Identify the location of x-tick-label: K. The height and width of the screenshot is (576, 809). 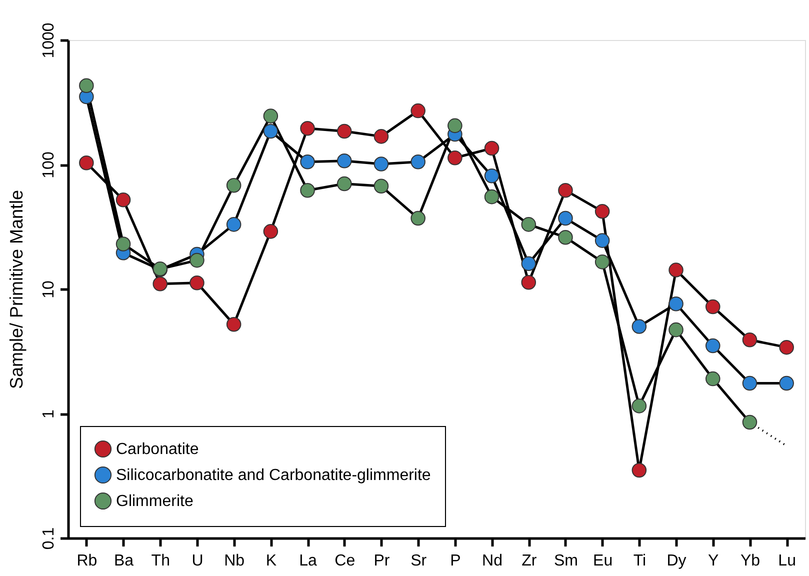
(271, 561).